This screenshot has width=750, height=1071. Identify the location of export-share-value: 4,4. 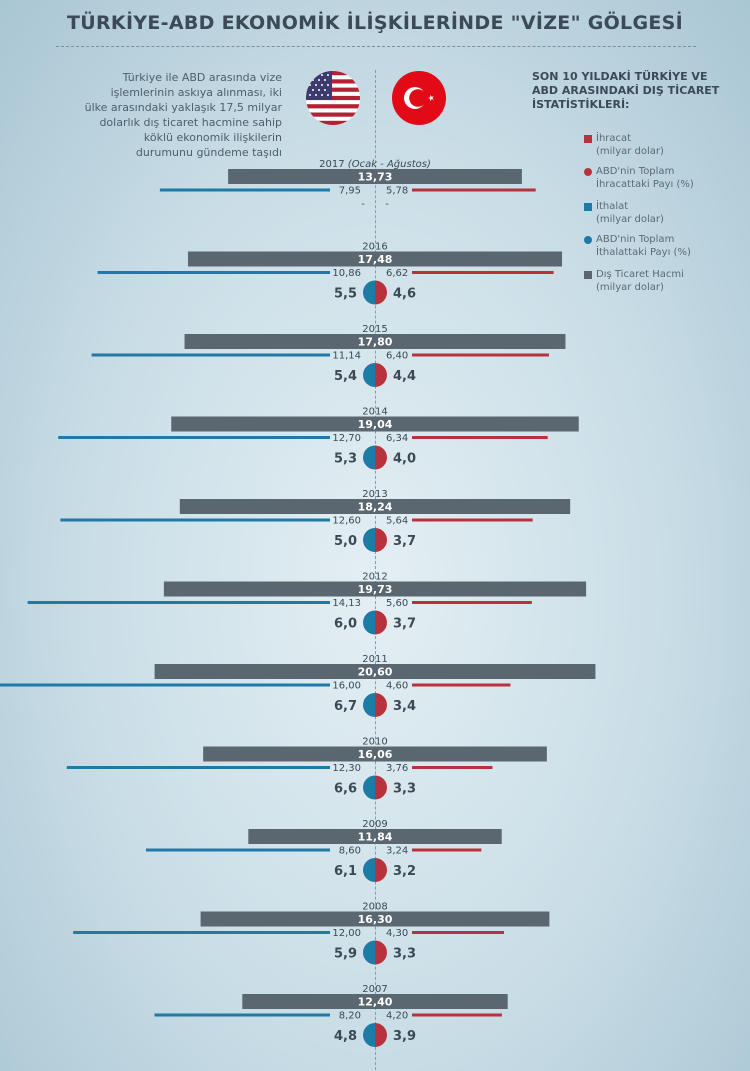
(404, 376).